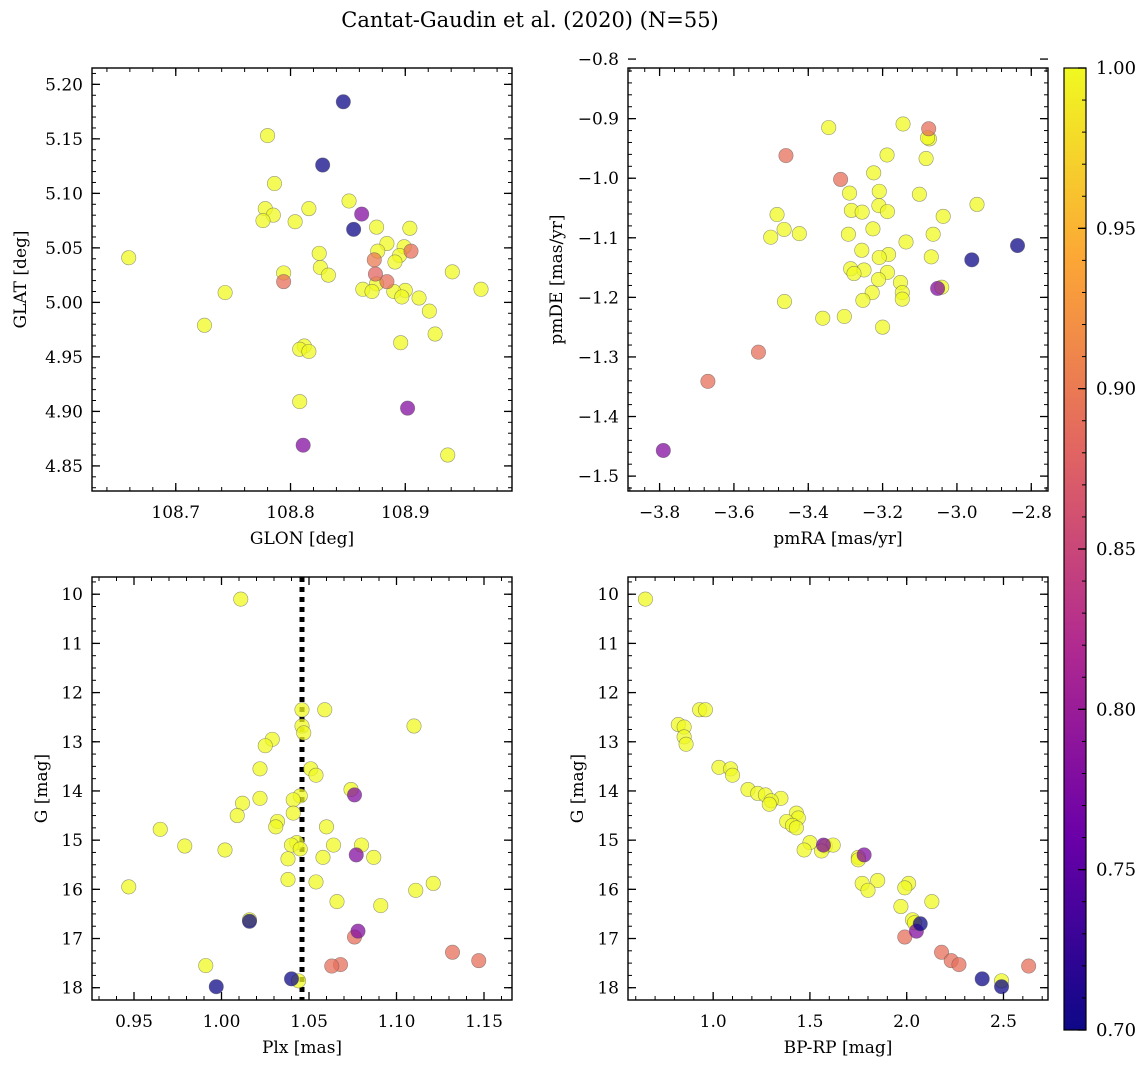  Describe the element at coordinates (906, 1022) in the screenshot. I see `x-tick-label: 2.0` at that location.